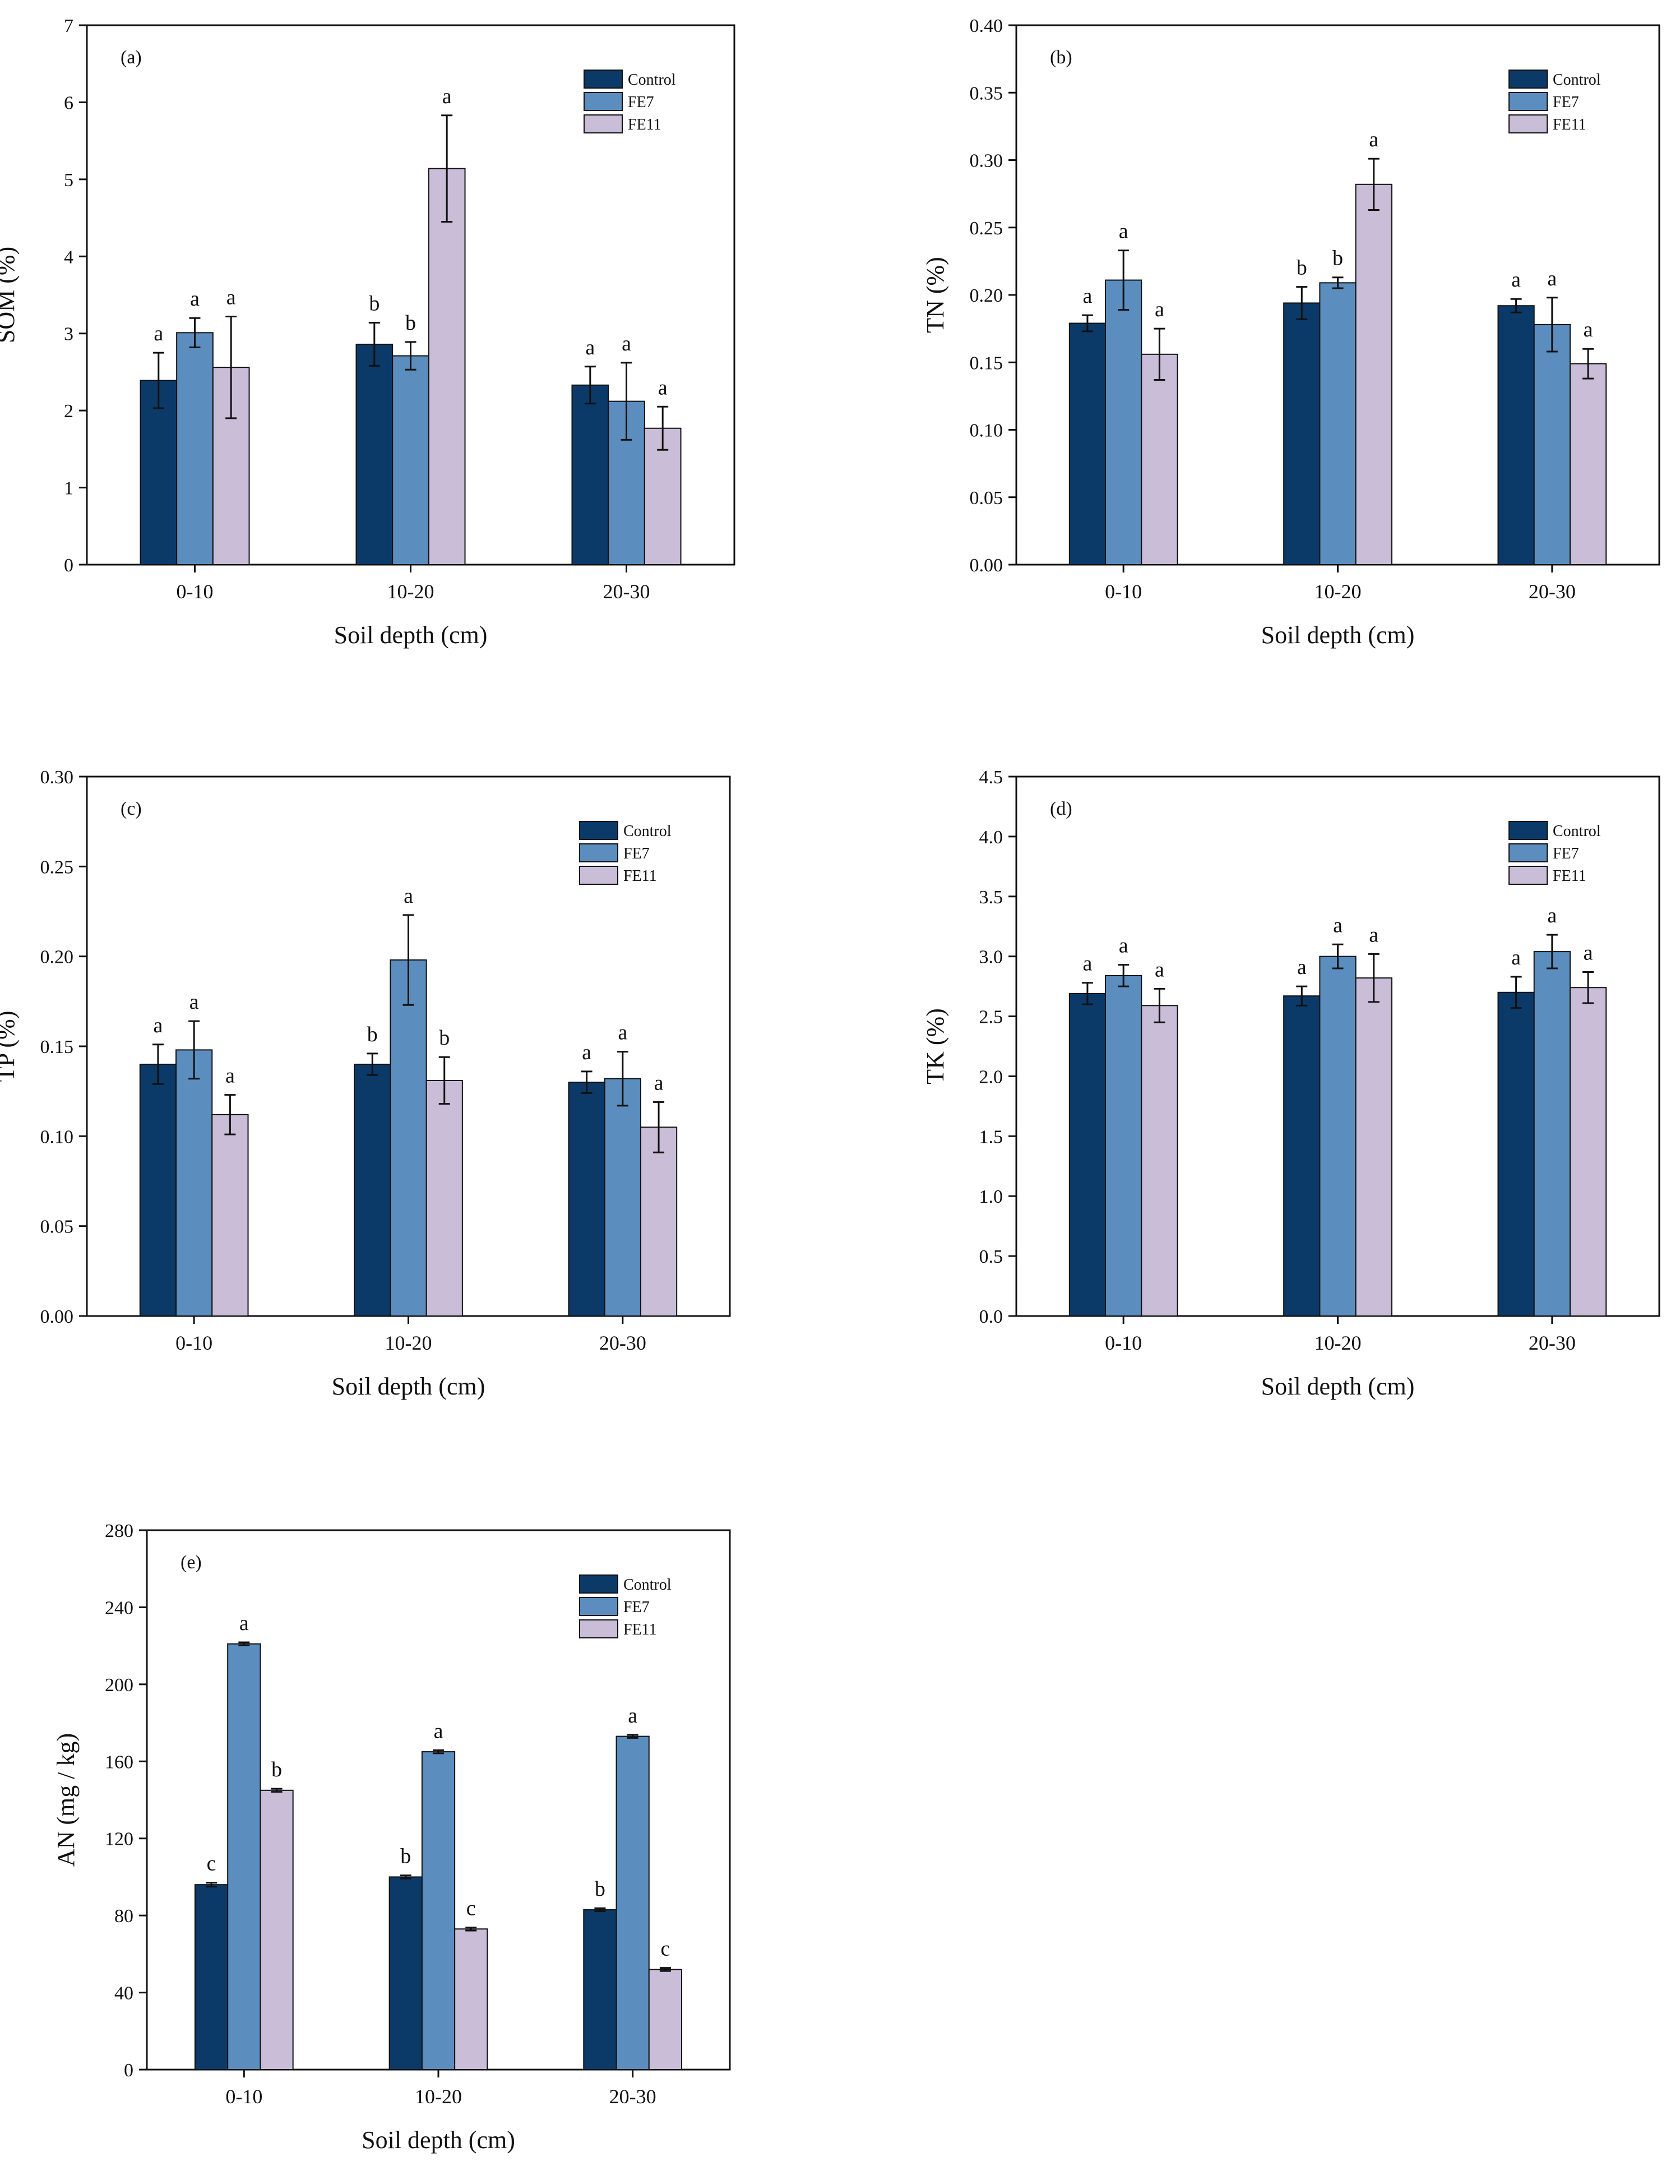 This screenshot has height=2184, width=1680. Describe the element at coordinates (57, 1316) in the screenshot. I see `y-tick-label: 0.00` at that location.